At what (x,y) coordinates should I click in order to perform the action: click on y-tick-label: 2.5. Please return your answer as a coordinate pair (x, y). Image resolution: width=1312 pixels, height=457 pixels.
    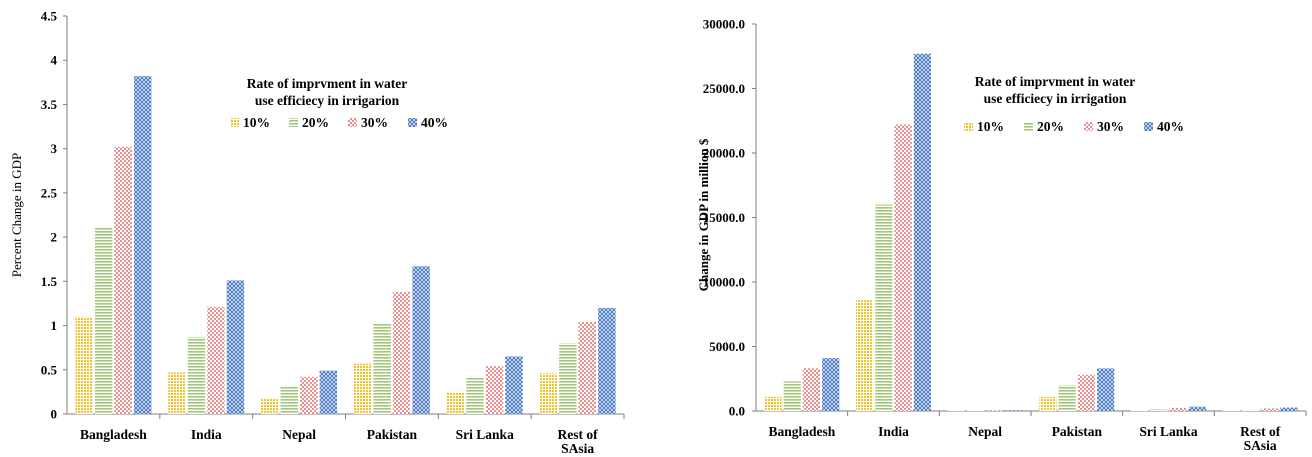
    Looking at the image, I should click on (49, 192).